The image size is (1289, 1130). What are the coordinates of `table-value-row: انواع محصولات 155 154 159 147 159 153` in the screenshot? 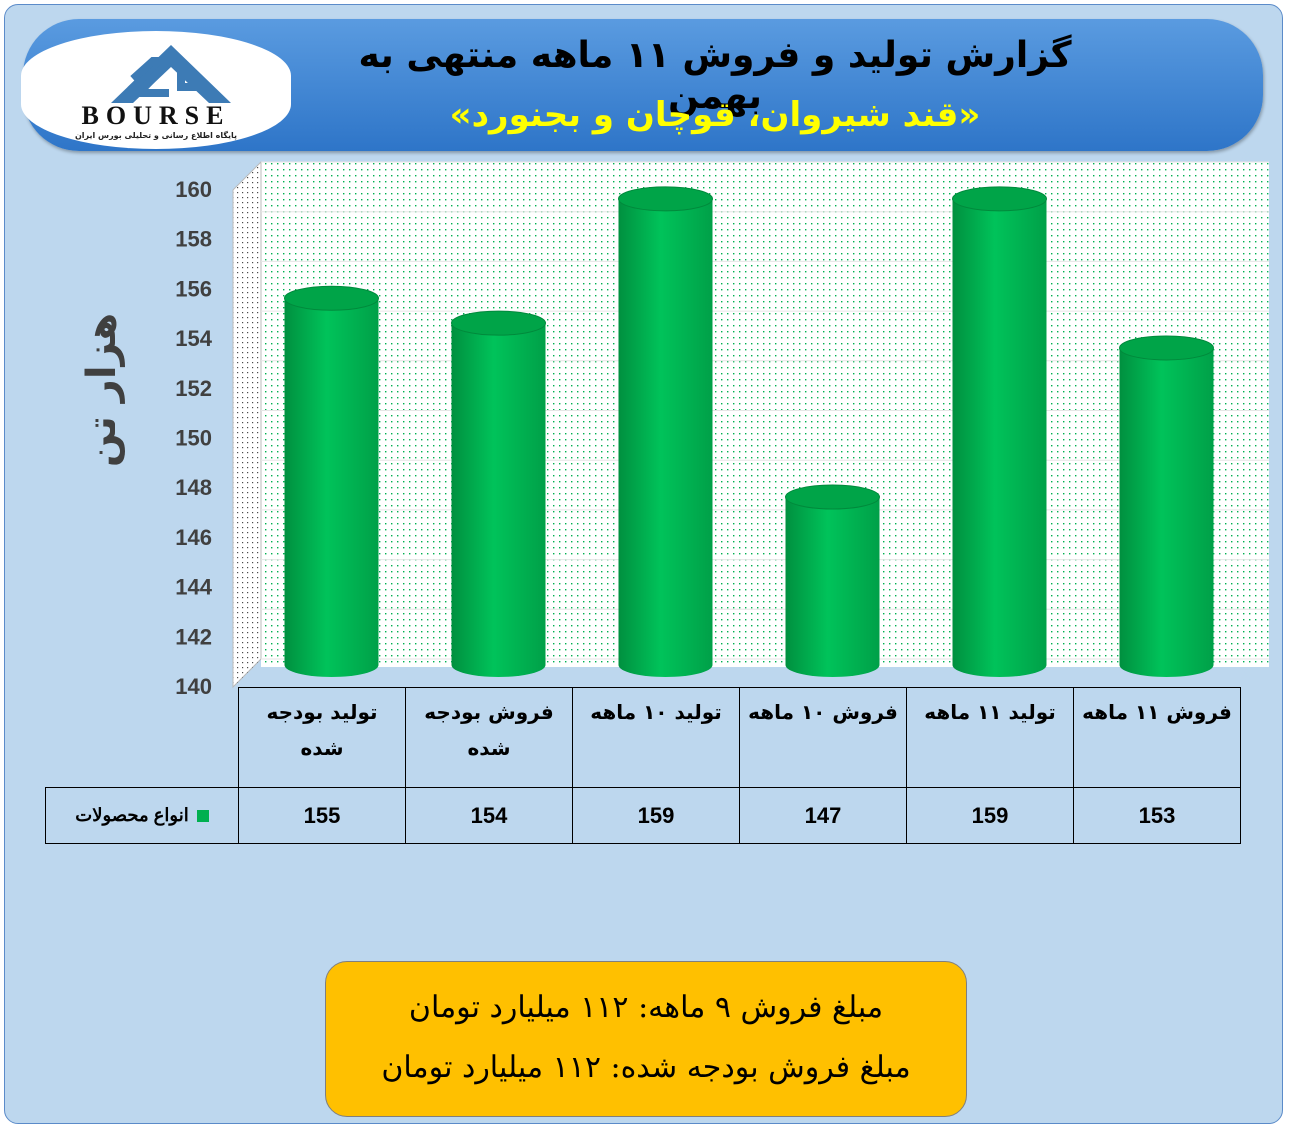 It's located at (643, 815).